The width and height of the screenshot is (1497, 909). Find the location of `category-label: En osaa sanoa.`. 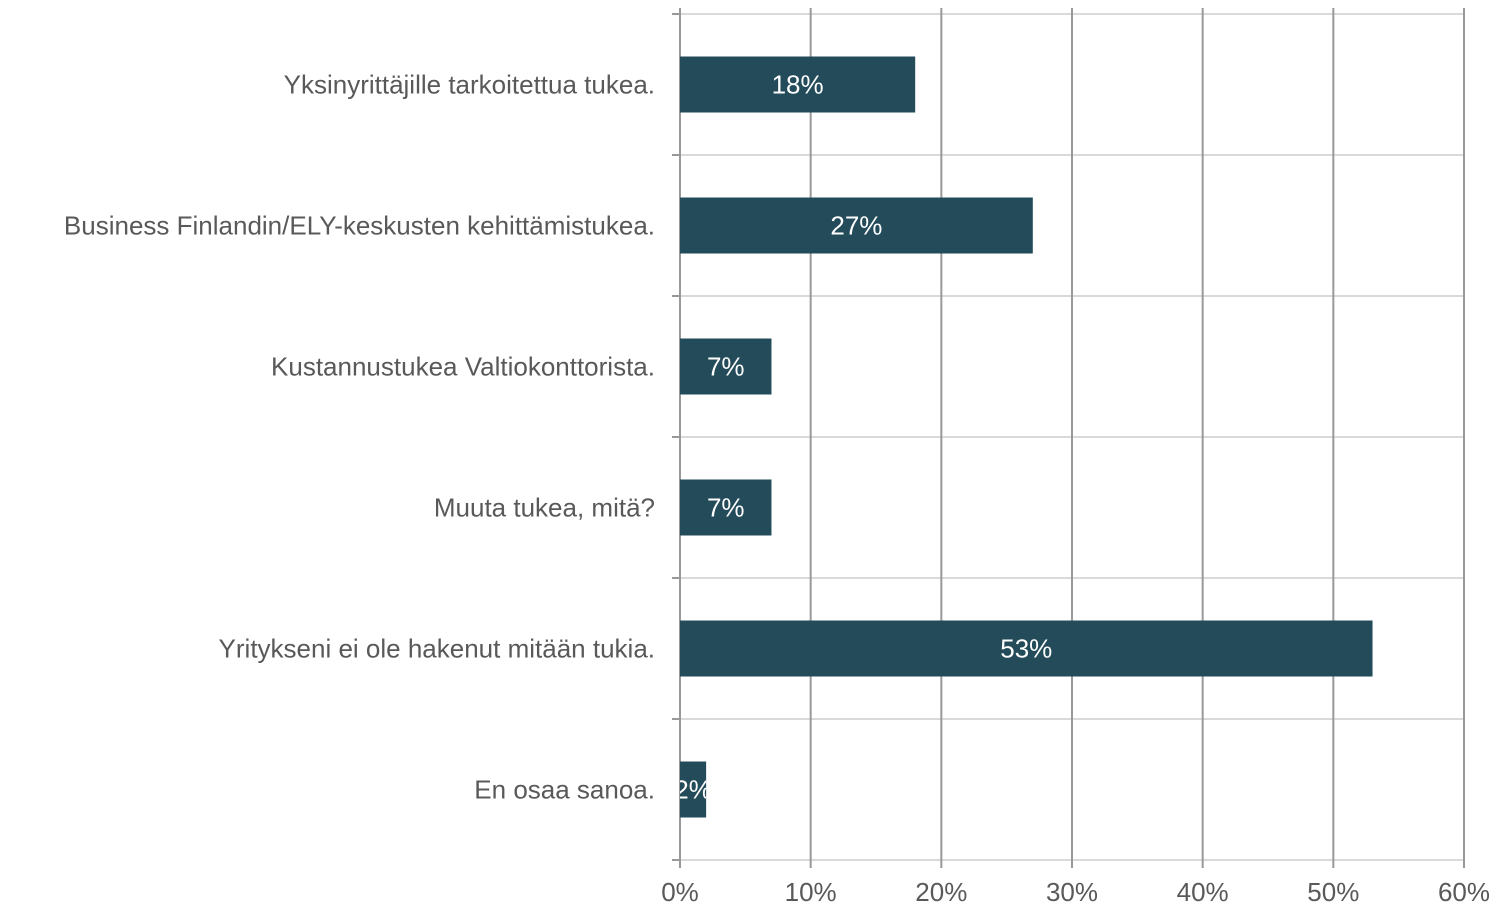

category-label: En osaa sanoa. is located at coordinates (564, 789).